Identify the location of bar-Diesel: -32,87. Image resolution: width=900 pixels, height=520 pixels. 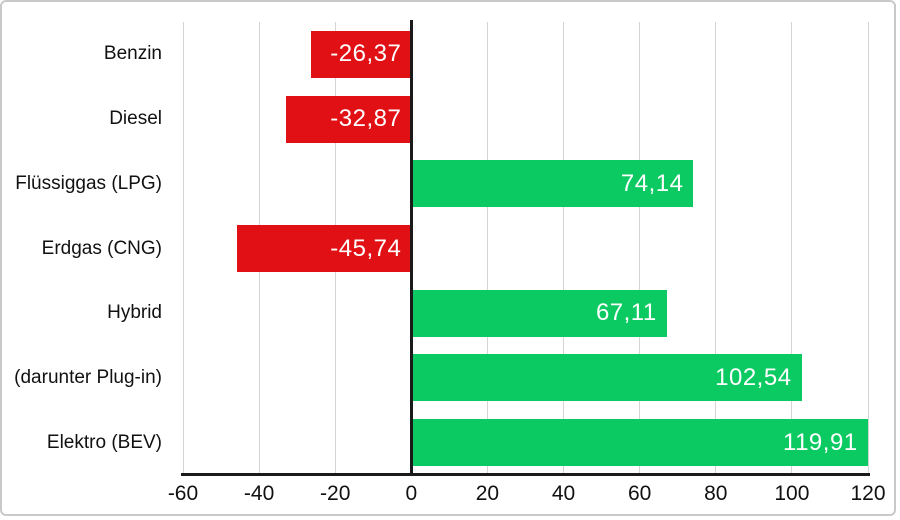
(349, 119).